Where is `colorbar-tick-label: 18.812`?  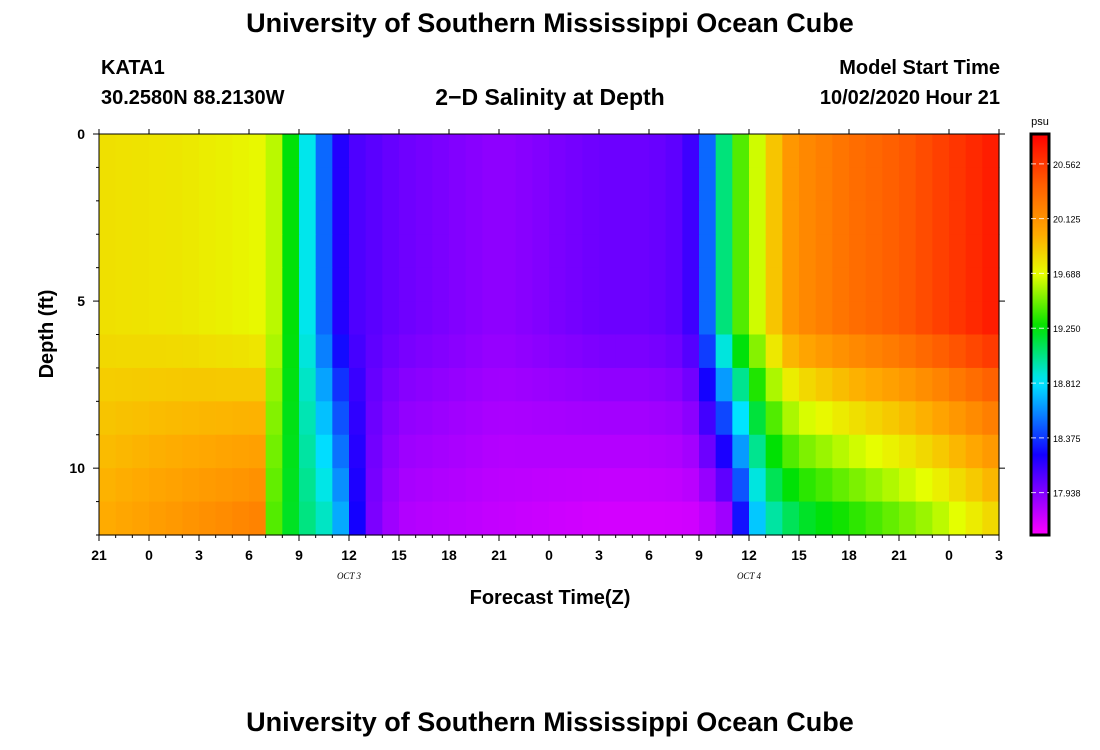 colorbar-tick-label: 18.812 is located at coordinates (1067, 384).